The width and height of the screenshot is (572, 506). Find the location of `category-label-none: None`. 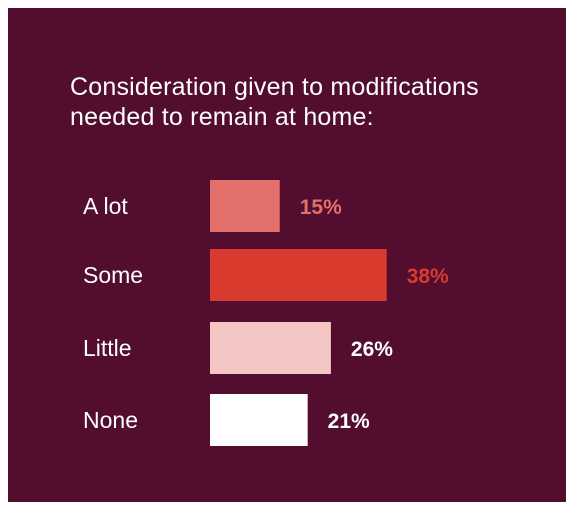

category-label-none: None is located at coordinates (110, 420).